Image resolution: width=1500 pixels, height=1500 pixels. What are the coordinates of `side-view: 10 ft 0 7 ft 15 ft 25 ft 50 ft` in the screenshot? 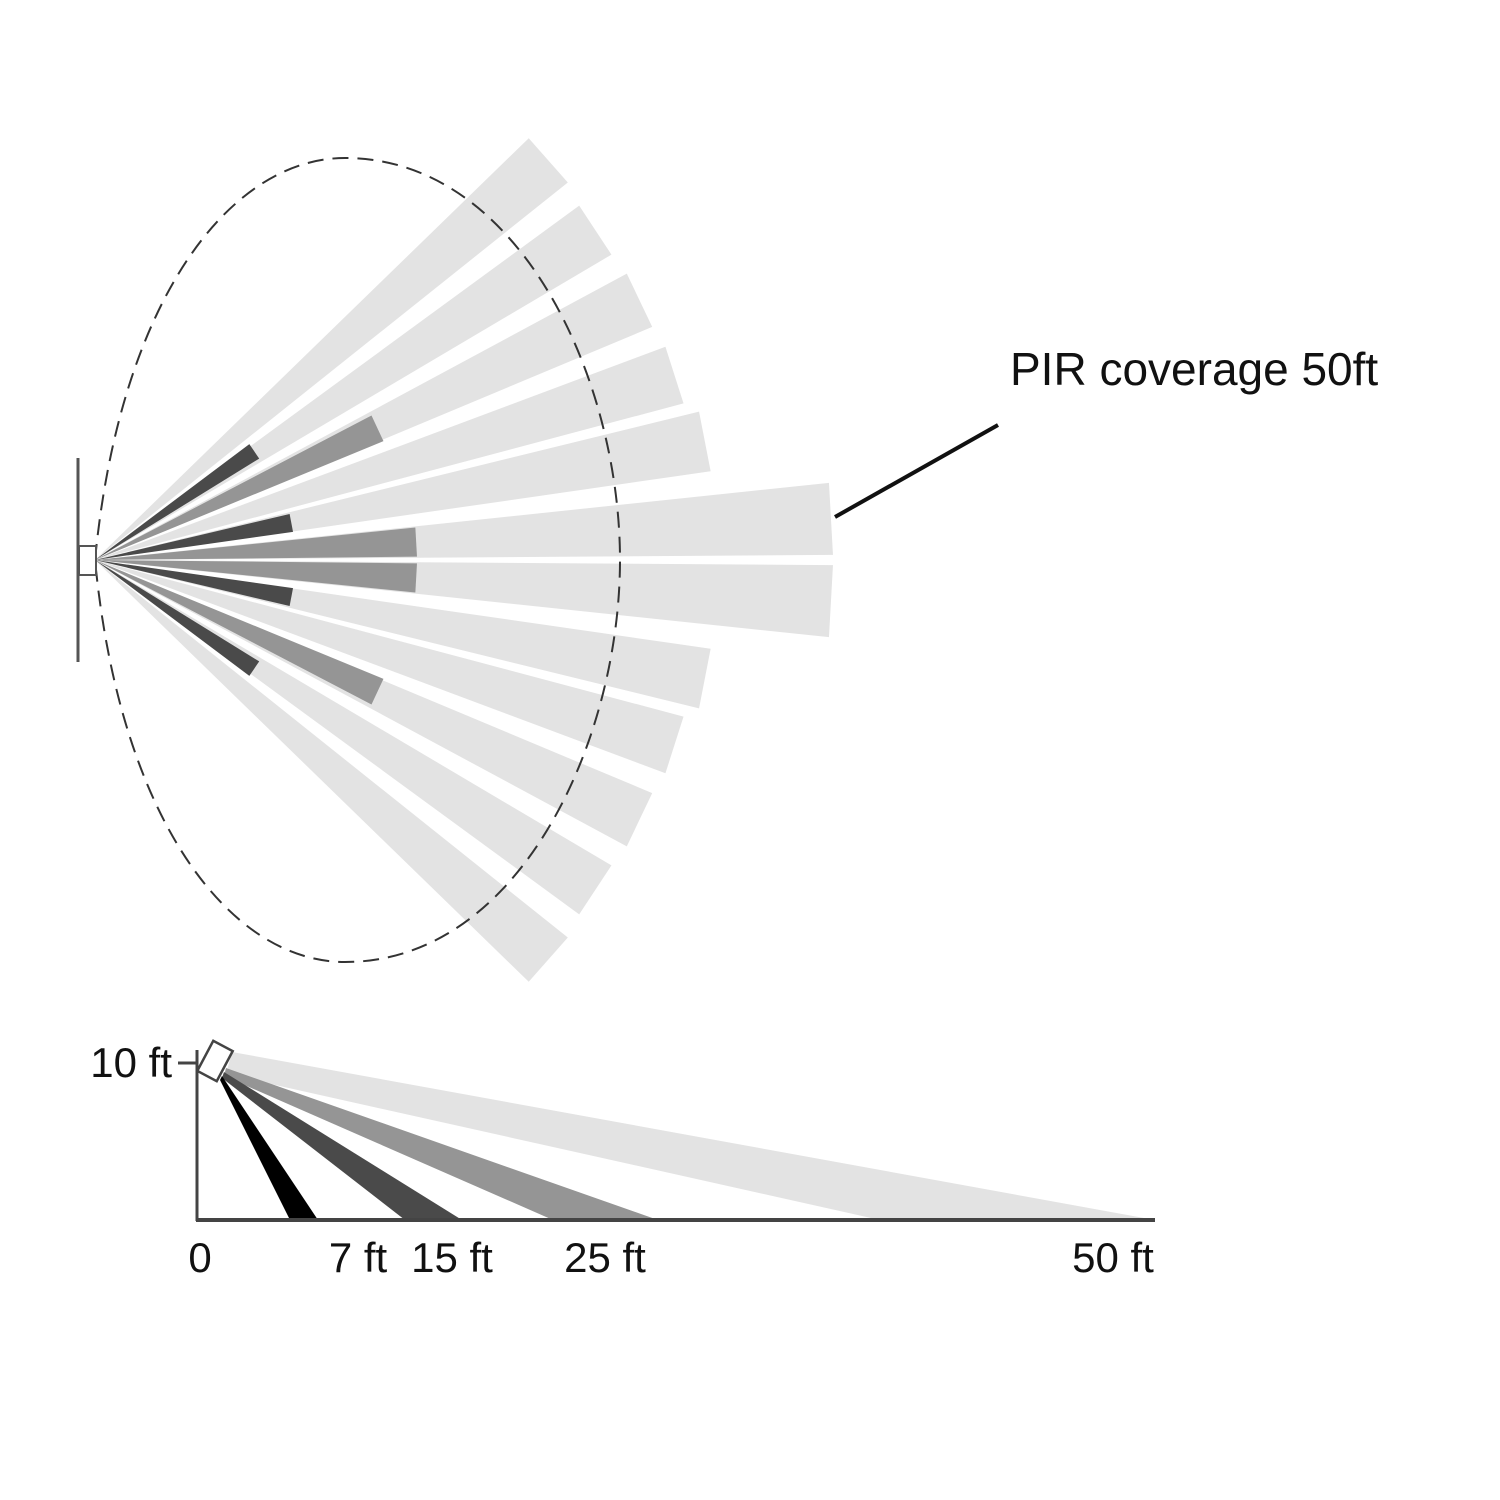 It's located at (622, 1160).